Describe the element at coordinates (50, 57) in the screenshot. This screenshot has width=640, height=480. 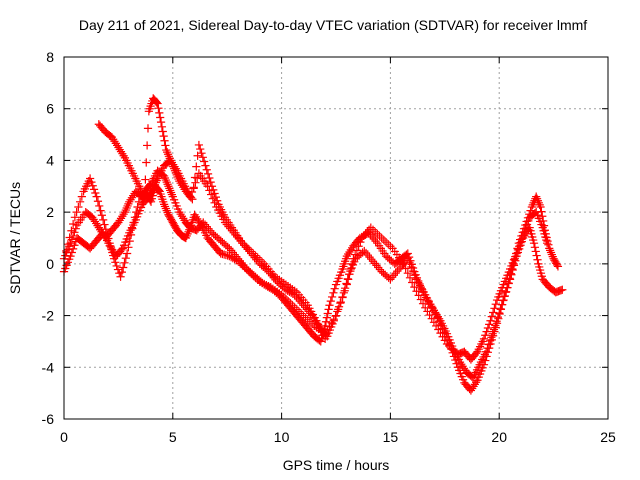
I see `y-tick-label: 8` at that location.